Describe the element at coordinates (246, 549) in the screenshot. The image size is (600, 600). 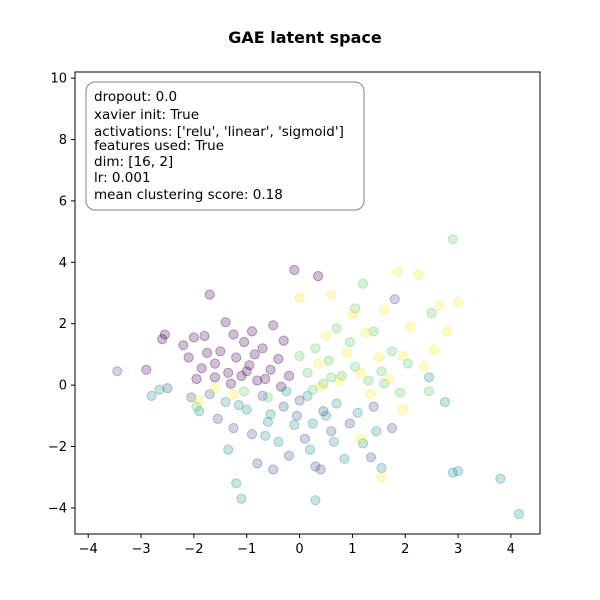
I see `x-tick-label: −1` at that location.